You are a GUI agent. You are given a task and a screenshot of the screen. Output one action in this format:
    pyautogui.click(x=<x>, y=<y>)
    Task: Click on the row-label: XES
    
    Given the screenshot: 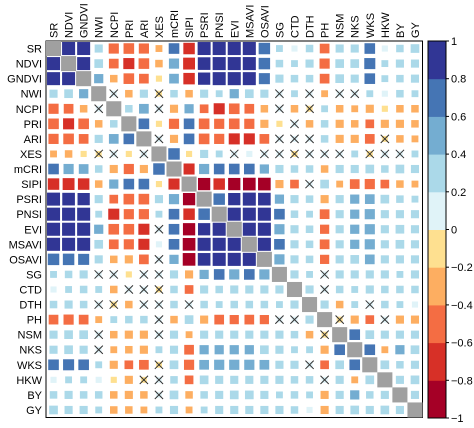 What is the action you would take?
    pyautogui.click(x=31, y=155)
    